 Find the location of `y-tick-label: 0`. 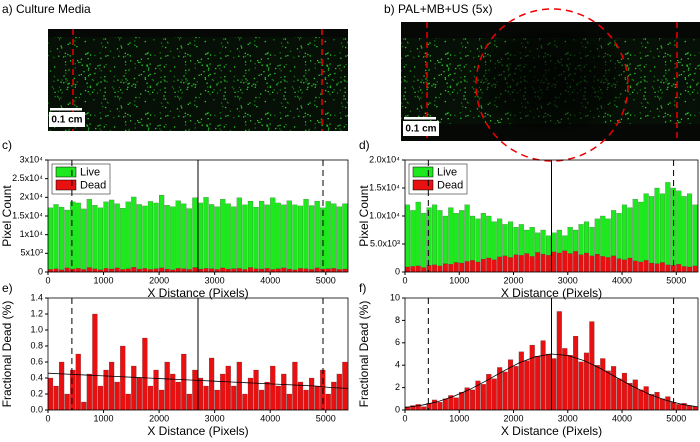

y-tick-label: 0 is located at coordinates (397, 409).